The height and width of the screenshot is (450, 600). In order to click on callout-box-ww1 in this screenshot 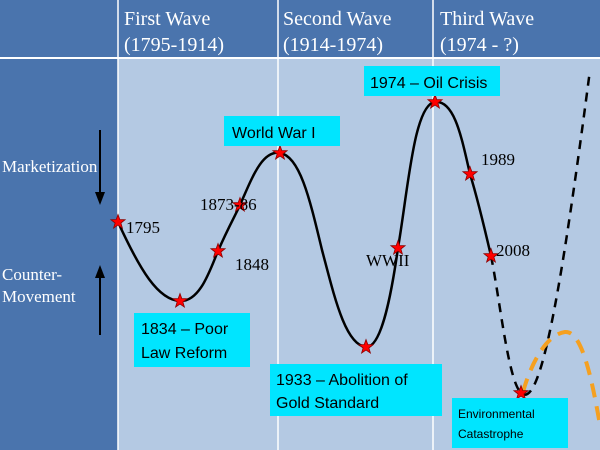, I will do `click(282, 131)`.